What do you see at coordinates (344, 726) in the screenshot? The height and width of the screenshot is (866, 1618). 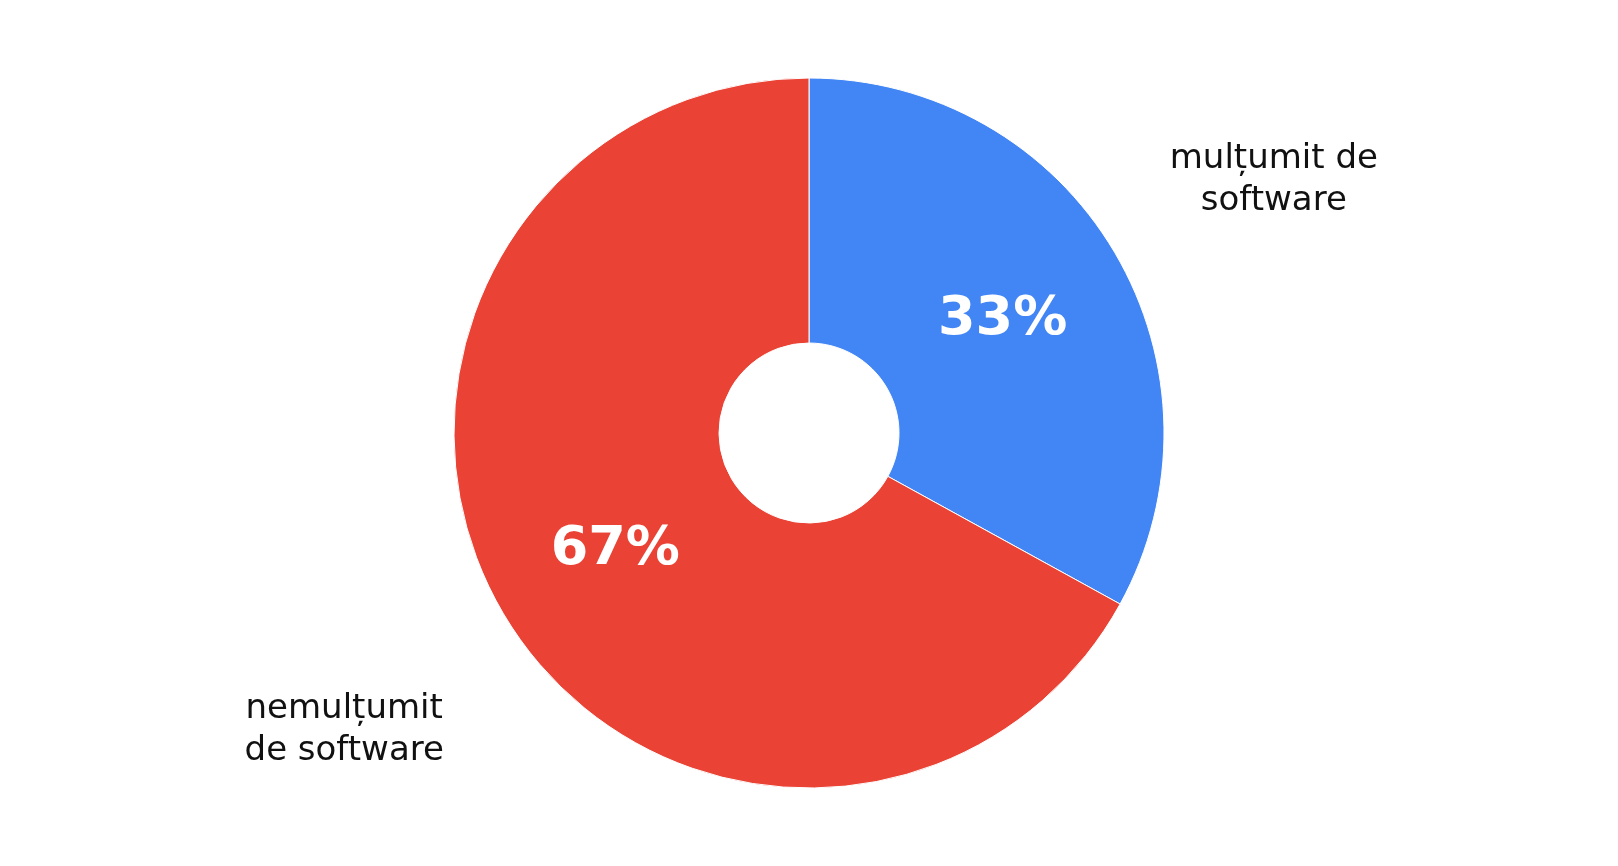 I see `slice-label: nemulțumit de software` at bounding box center [344, 726].